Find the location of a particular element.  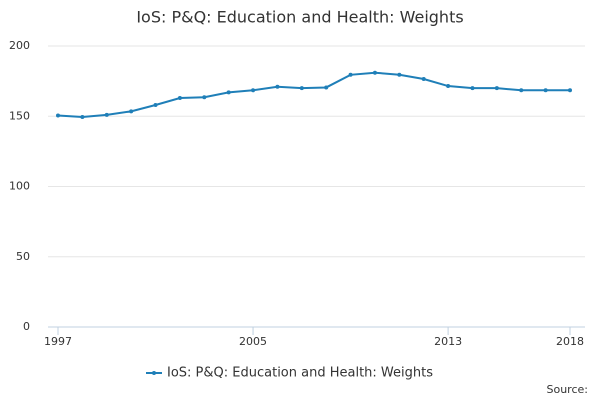

y-tick-label: 200 is located at coordinates (19, 45).